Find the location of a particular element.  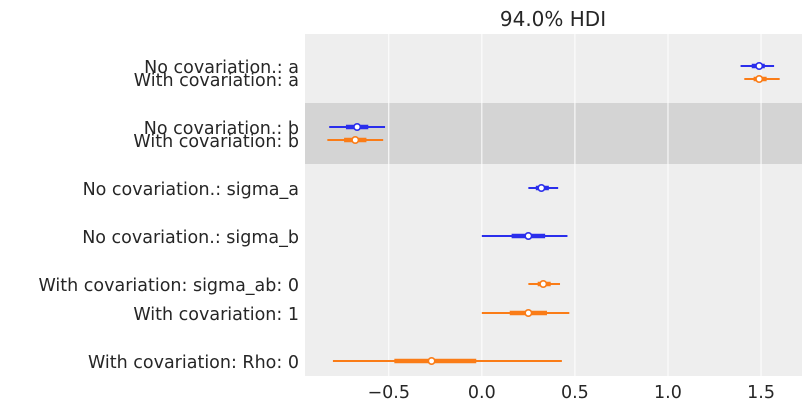

y-label: With covariation: sigma_ab: 0 is located at coordinates (168, 286).